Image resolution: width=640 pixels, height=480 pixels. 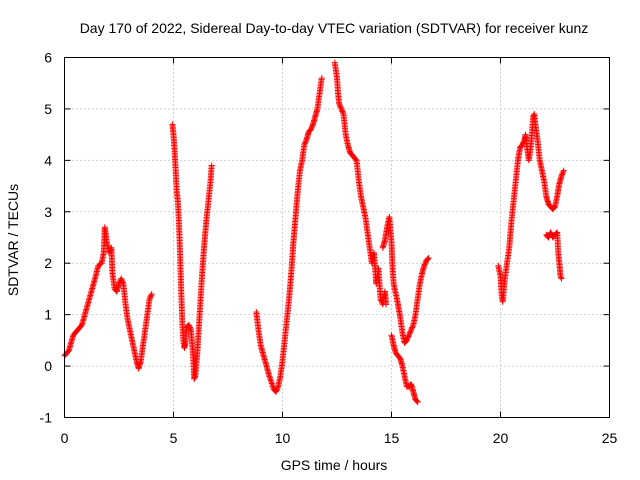 What do you see at coordinates (48, 366) in the screenshot?
I see `y-tick-label: 0` at bounding box center [48, 366].